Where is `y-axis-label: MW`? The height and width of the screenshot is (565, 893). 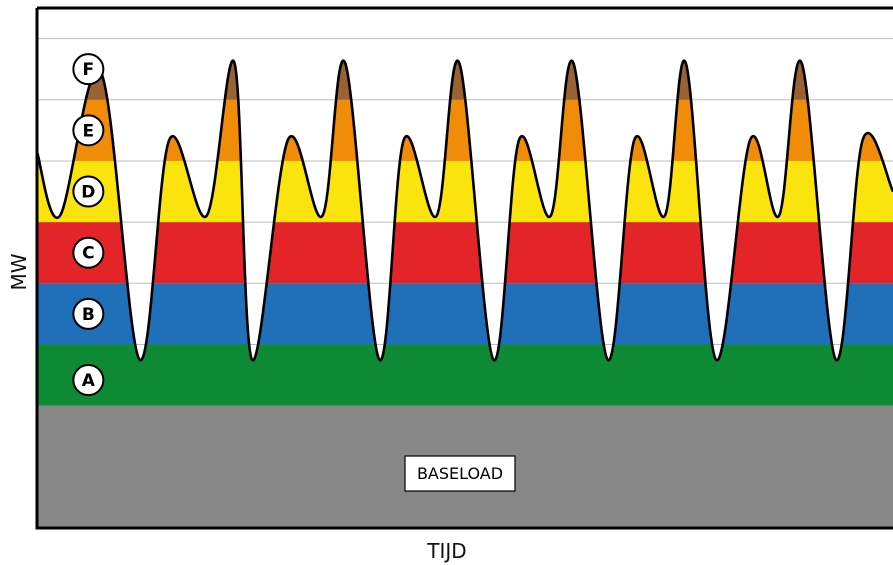 y-axis-label: MW is located at coordinates (19, 271).